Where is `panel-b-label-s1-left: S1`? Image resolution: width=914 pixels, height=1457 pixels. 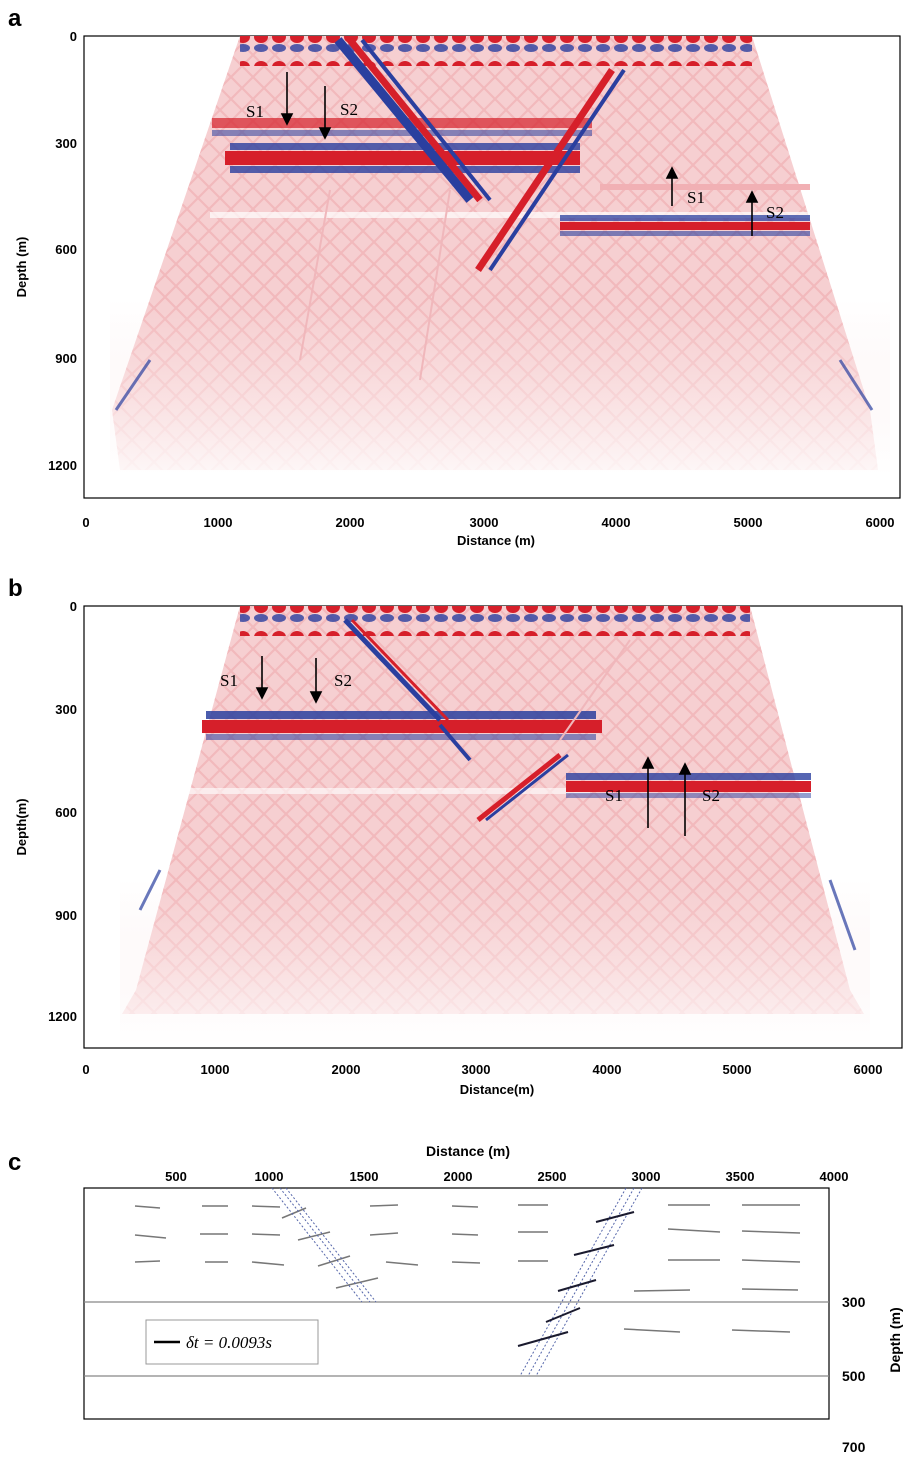 panel-b-label-s1-left: S1 is located at coordinates (229, 680).